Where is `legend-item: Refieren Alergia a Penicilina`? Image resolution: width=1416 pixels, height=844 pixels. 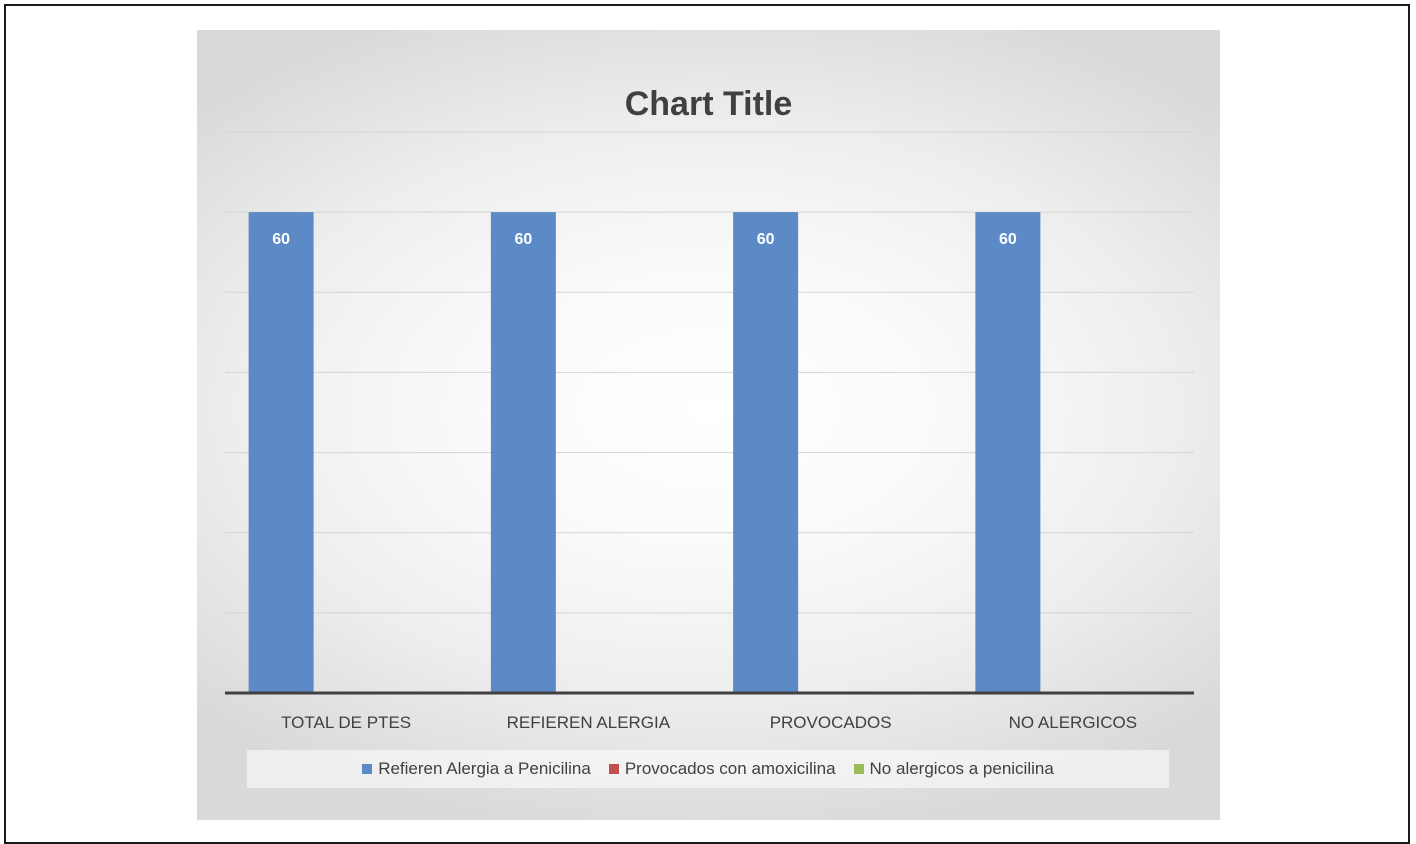 legend-item: Refieren Alergia a Penicilina is located at coordinates (476, 769).